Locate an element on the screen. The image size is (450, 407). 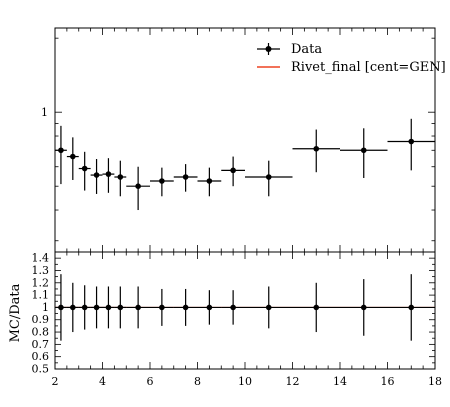
x-tick-label: 2 is located at coordinates (55, 381).